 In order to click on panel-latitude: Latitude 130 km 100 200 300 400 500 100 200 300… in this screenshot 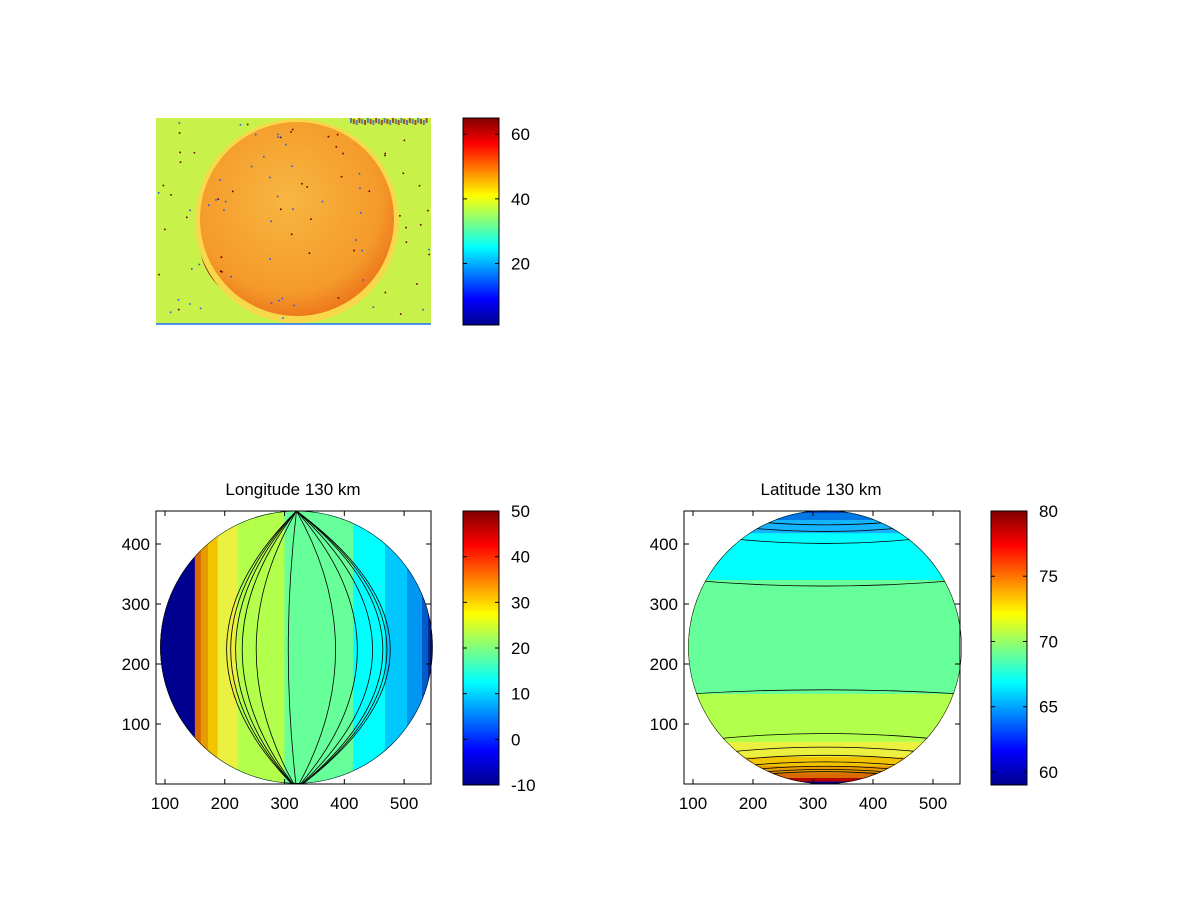, I will do `click(854, 646)`.